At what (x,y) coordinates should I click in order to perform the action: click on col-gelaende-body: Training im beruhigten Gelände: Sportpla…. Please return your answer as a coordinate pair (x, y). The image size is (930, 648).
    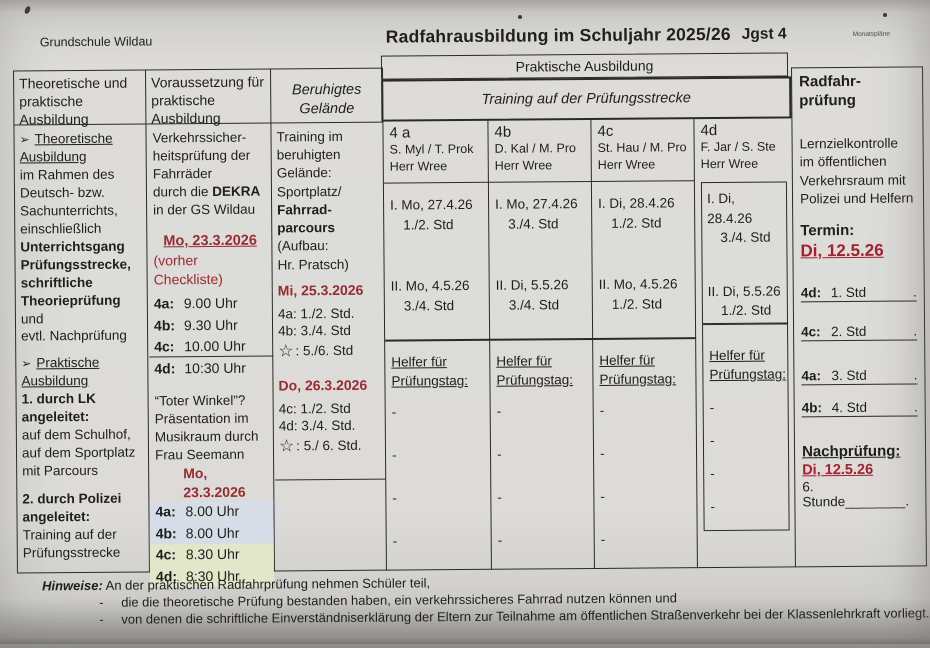
    Looking at the image, I should click on (329, 347).